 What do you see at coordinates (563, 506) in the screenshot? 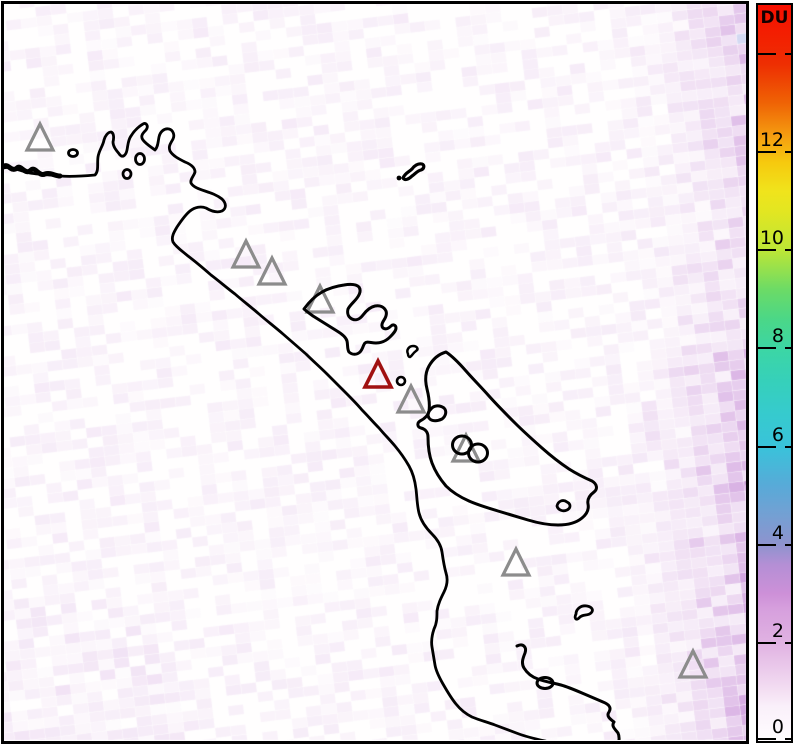
I see `lake-islet` at bounding box center [563, 506].